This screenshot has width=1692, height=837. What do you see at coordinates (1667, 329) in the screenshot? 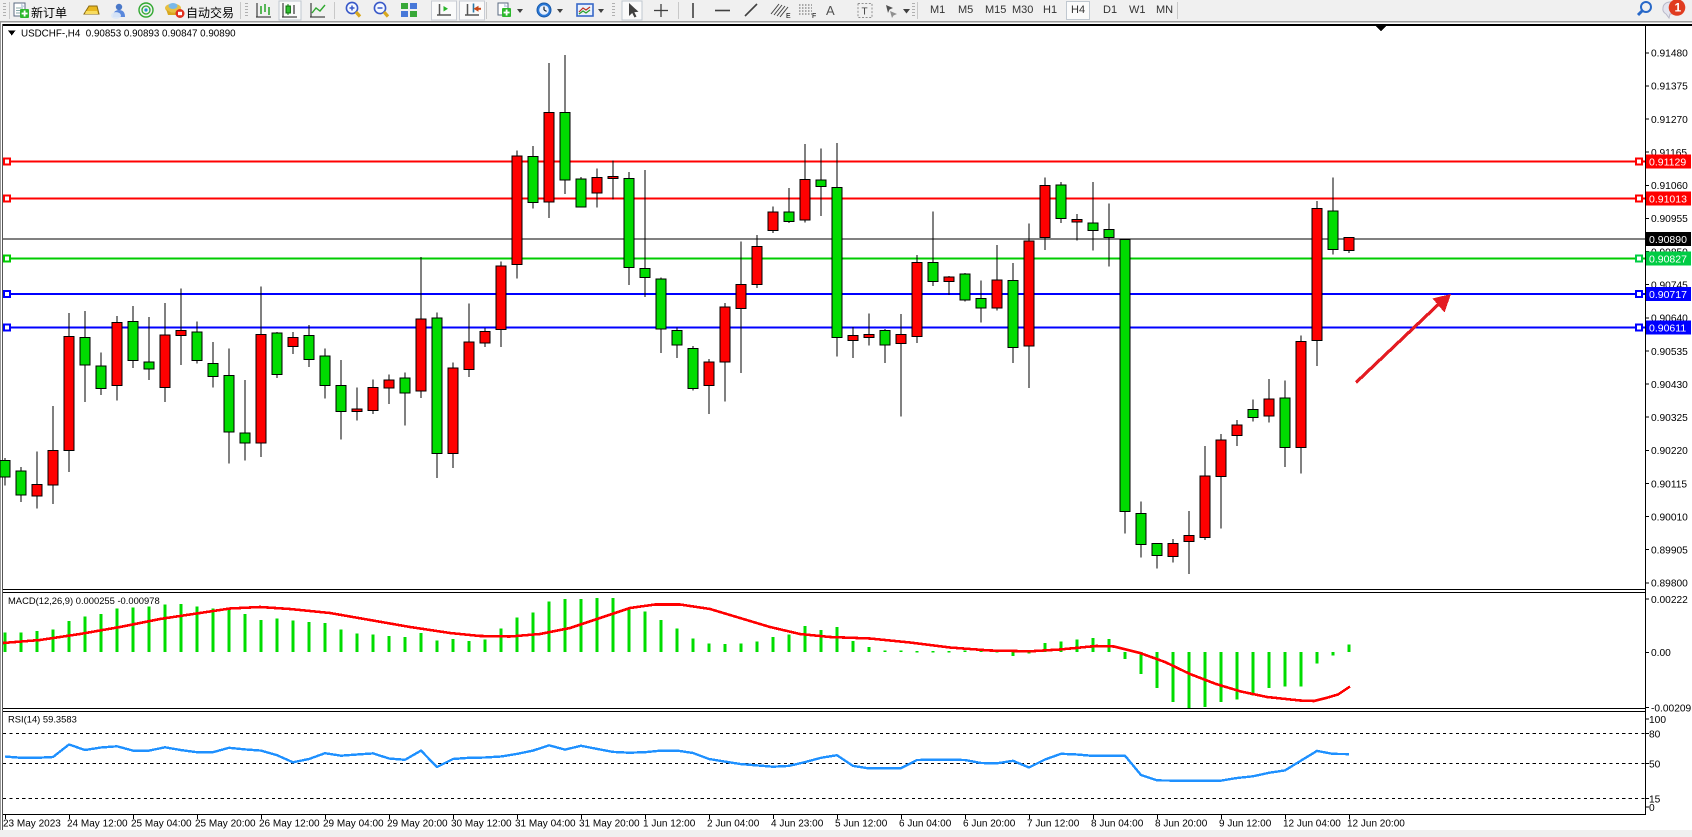
I see `svg-text: 0.90611` at bounding box center [1667, 329].